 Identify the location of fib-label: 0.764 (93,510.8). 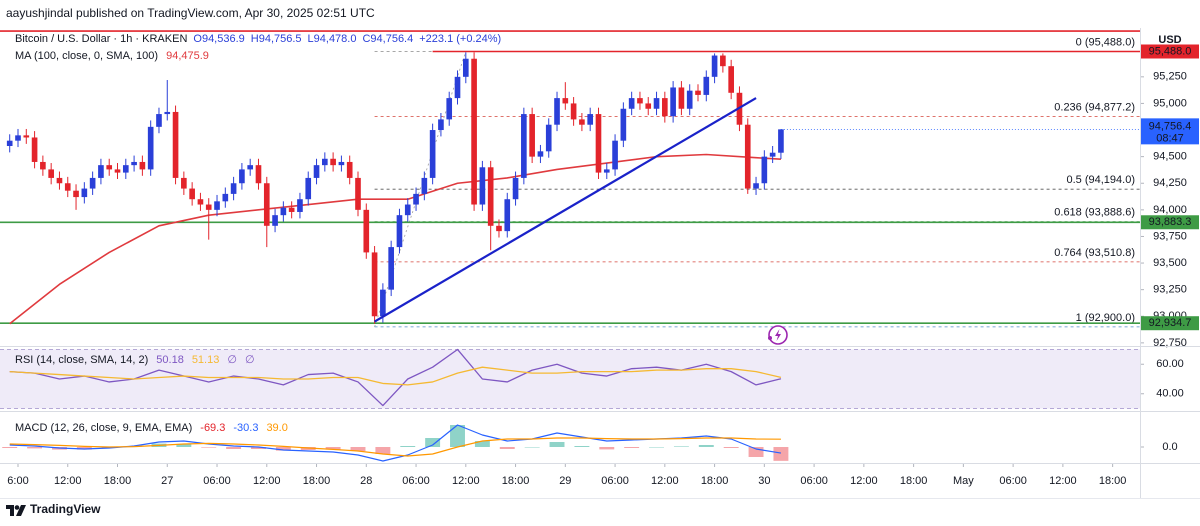
(1094, 253).